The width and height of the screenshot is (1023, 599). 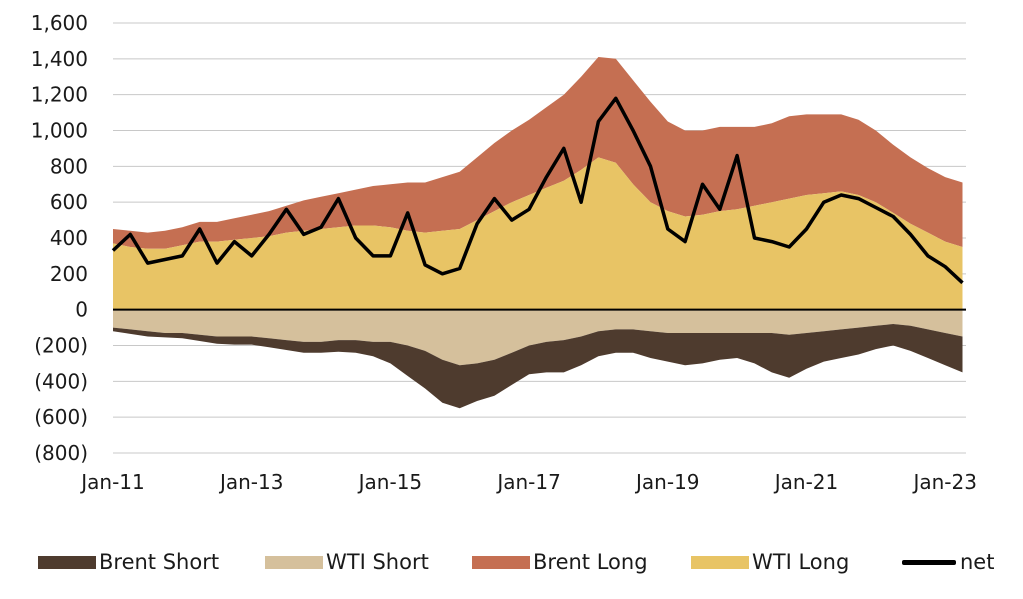 I want to click on x-tick-label: Jan-17, so click(x=528, y=482).